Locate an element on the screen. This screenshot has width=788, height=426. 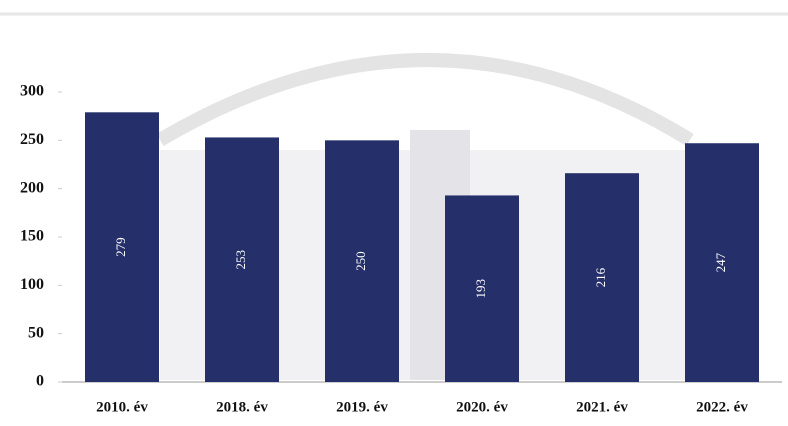
x-tick-label: 2021. év is located at coordinates (602, 407).